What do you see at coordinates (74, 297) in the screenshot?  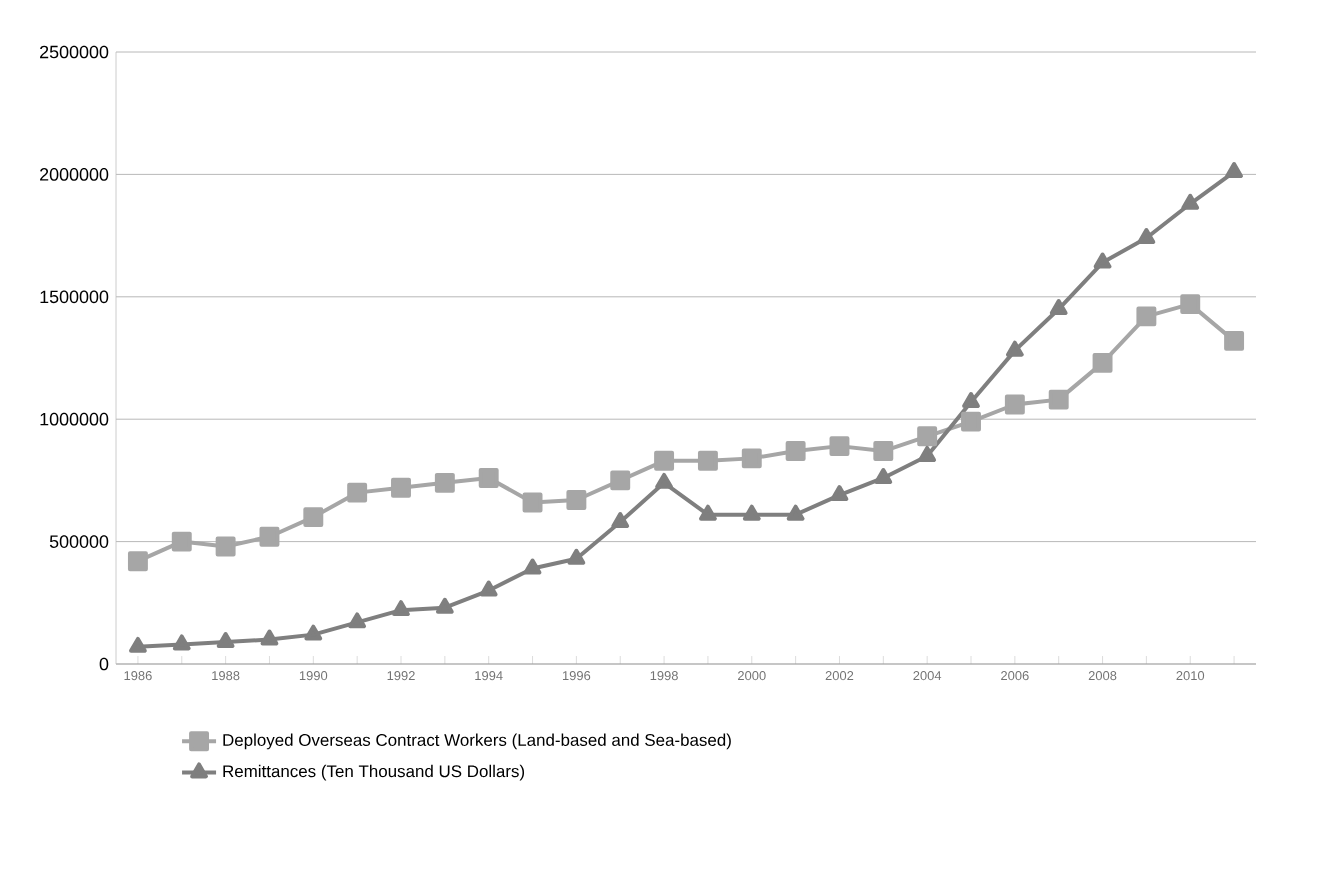 I see `y-tick-label: 1500000` at bounding box center [74, 297].